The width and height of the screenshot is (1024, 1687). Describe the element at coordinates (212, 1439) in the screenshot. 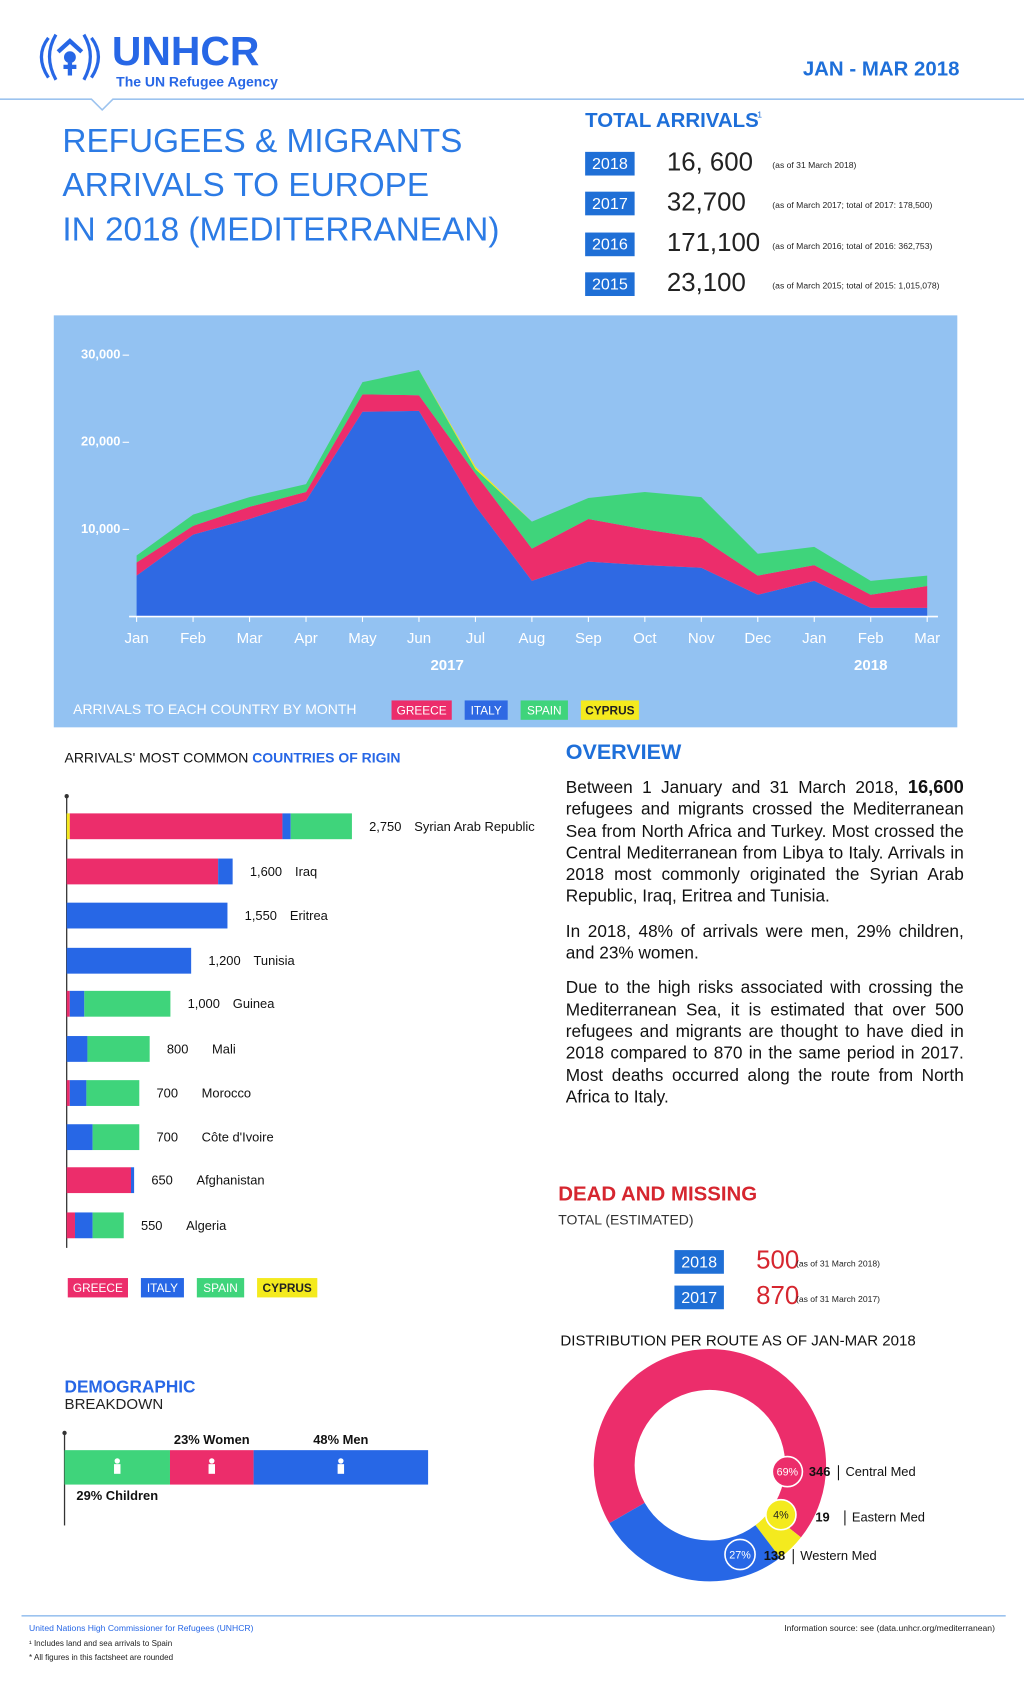

I see `demo-label: 23% Women` at that location.